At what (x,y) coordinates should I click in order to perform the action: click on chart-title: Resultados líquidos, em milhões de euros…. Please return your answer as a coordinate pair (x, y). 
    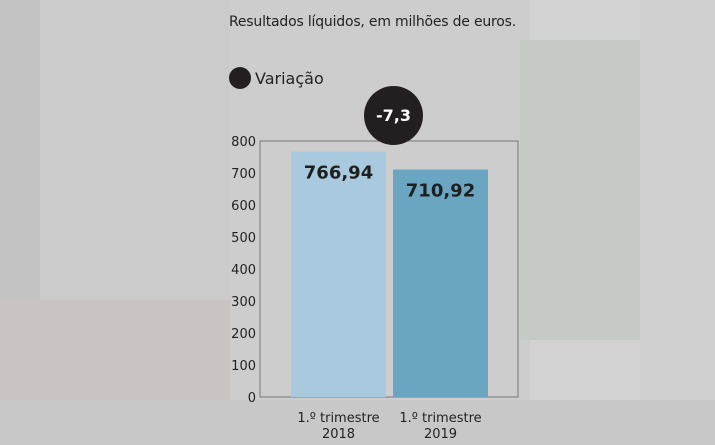
    Looking at the image, I should click on (373, 22).